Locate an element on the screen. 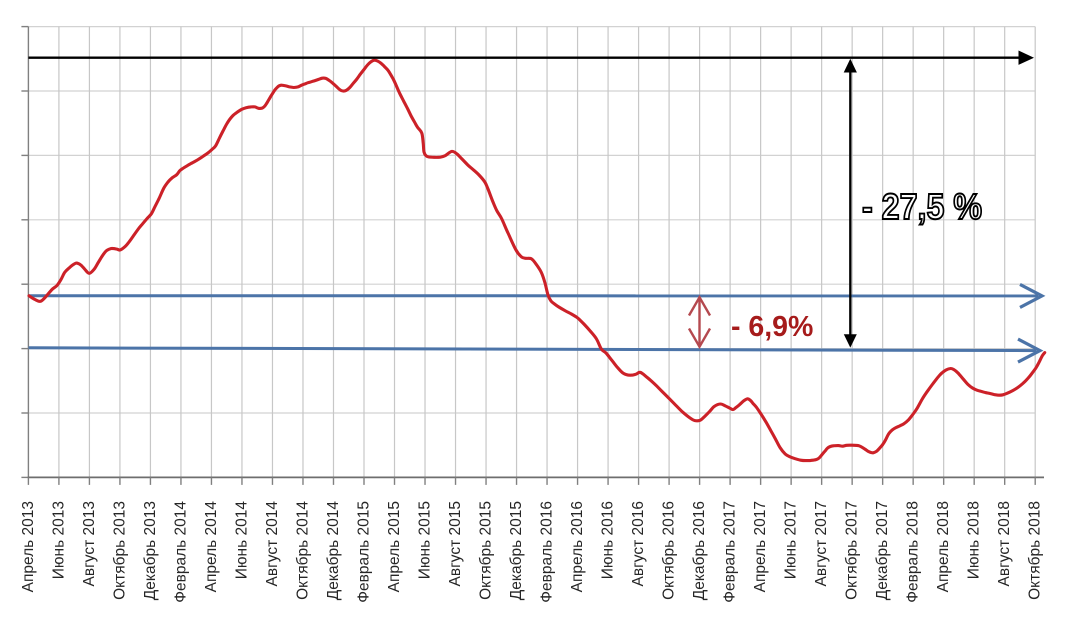 This screenshot has width=1074, height=637. svg-text: Июнь 2016 is located at coordinates (608, 540).